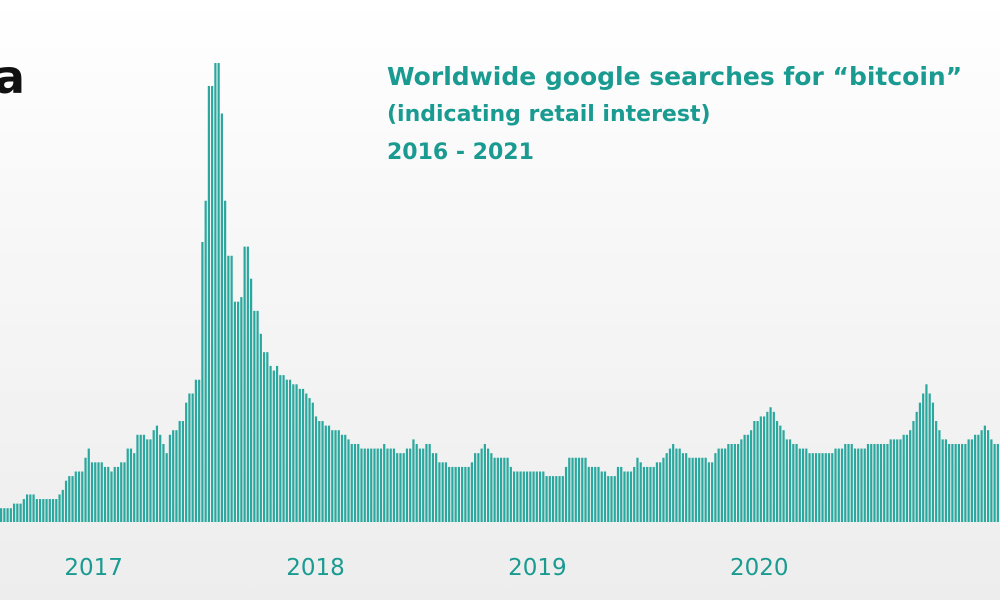 This screenshot has height=600, width=1000. What do you see at coordinates (93, 568) in the screenshot?
I see `x-tick-label-2017: 2017` at bounding box center [93, 568].